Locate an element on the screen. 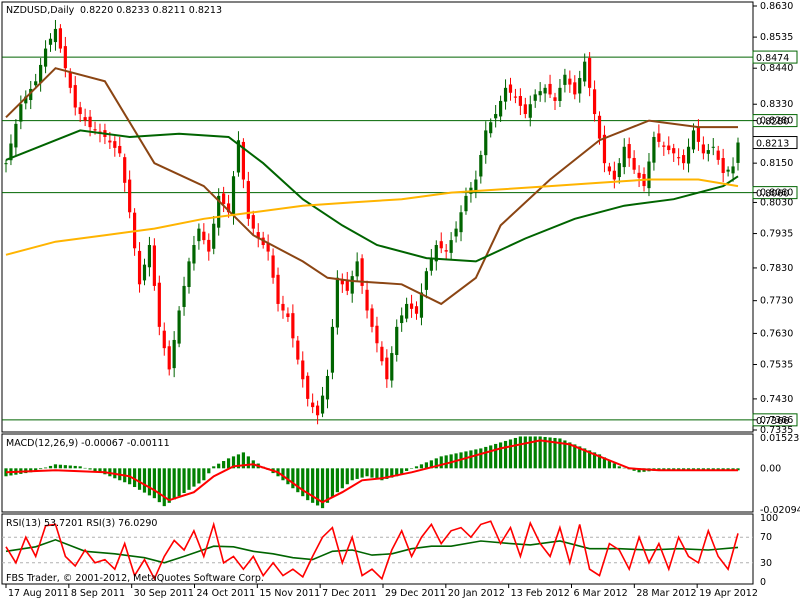  rsi-tick-label: 100 is located at coordinates (769, 518).